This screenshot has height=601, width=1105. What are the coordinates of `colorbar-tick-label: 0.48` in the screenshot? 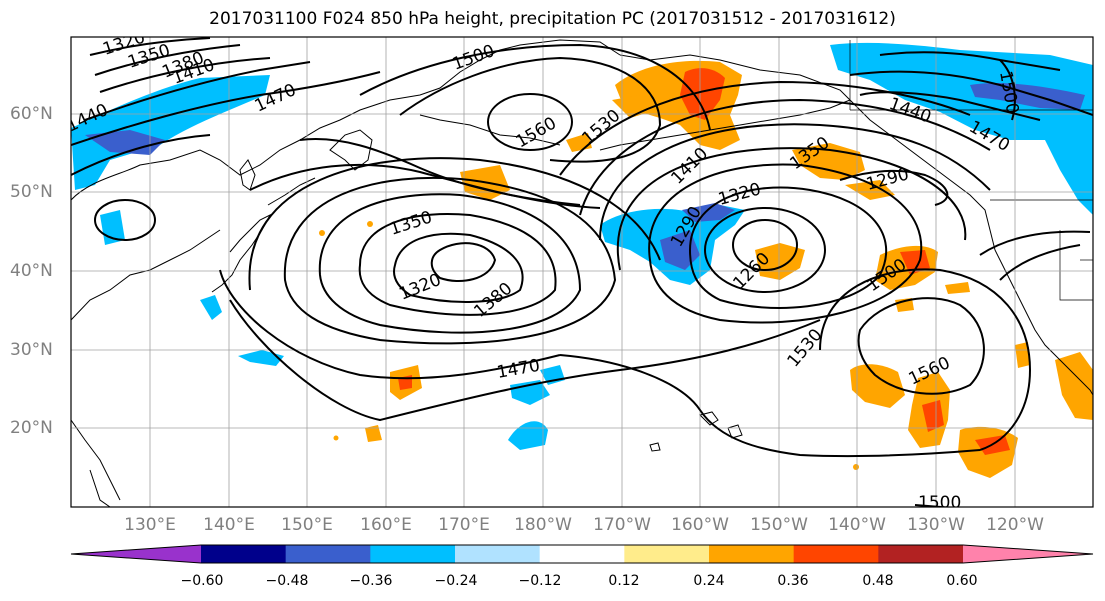 It's located at (878, 581).